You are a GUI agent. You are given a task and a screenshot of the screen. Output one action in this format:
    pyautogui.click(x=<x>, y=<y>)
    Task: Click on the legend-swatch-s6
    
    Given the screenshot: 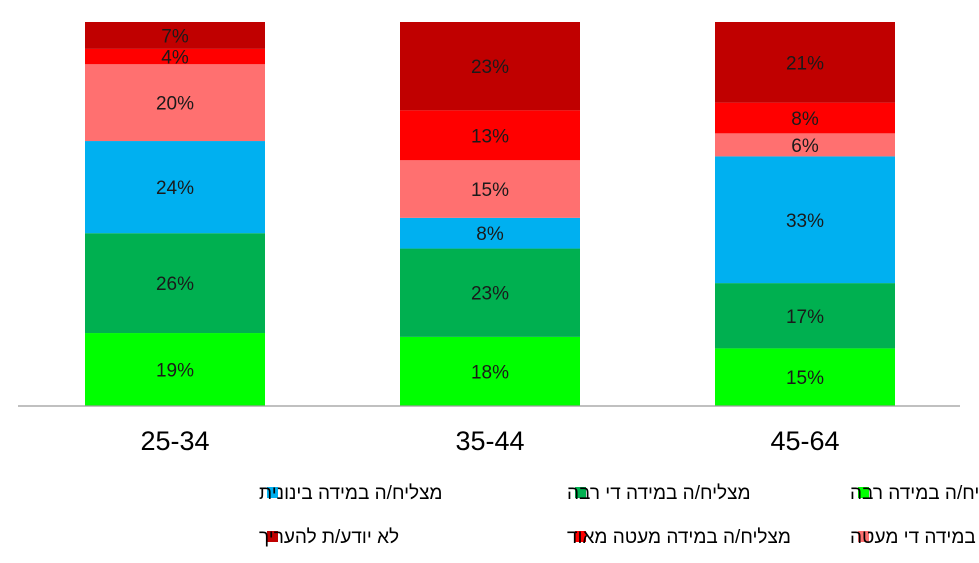 What is the action you would take?
    pyautogui.click(x=272, y=536)
    